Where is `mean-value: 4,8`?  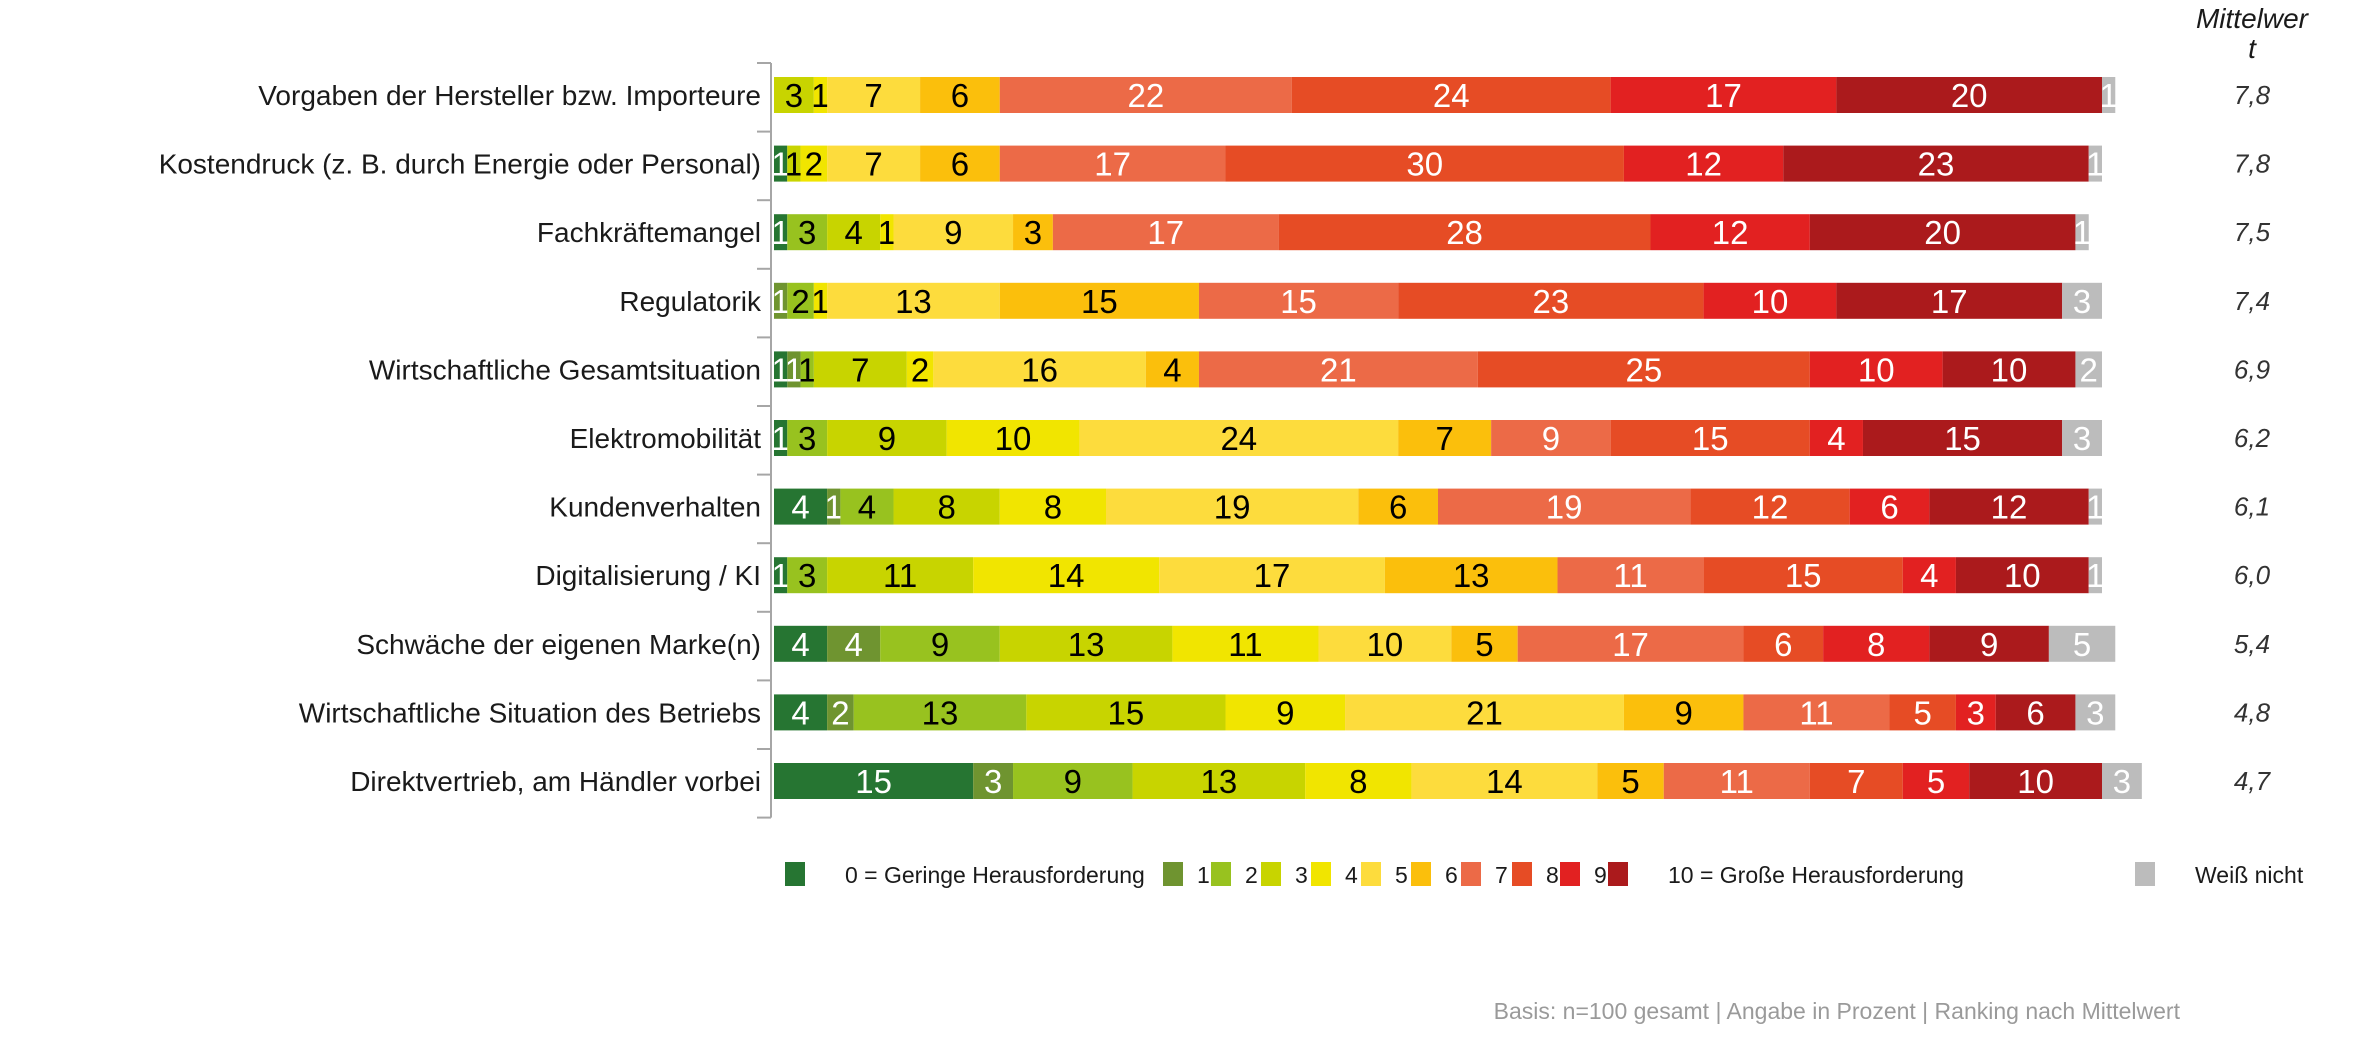 mean-value: 4,8 is located at coordinates (2252, 712).